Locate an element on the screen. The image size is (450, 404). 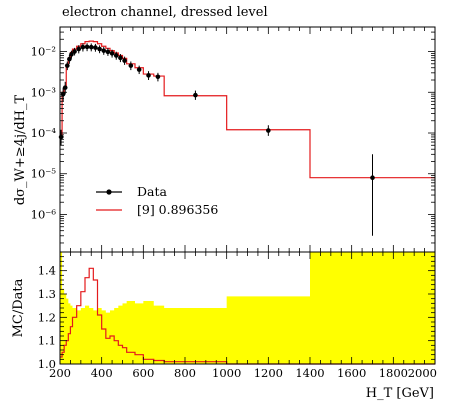
ratio-y-tick-label: 1.2 is located at coordinates (47, 317).